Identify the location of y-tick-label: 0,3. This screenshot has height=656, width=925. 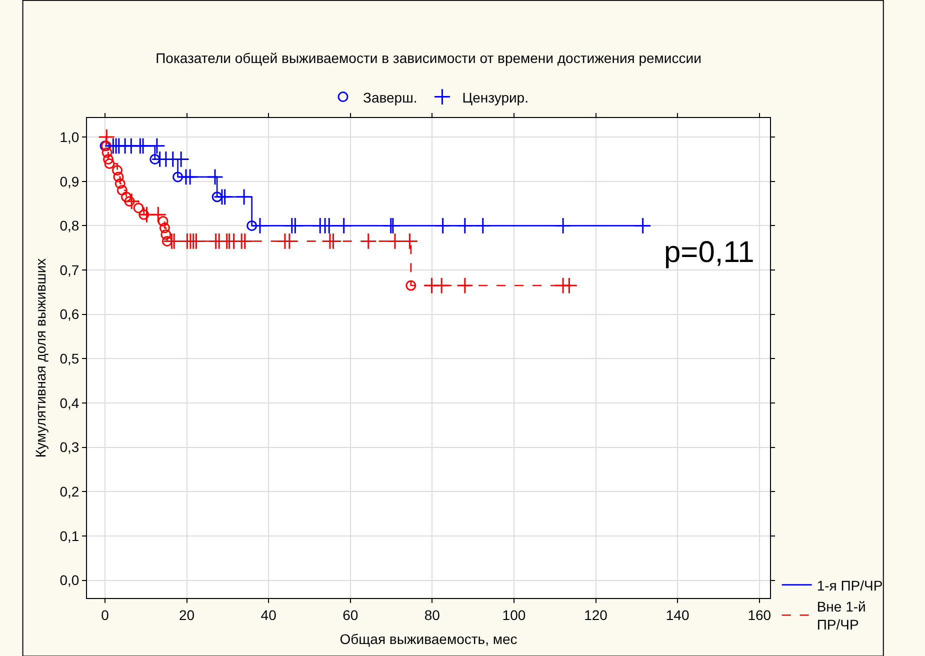
(70, 447).